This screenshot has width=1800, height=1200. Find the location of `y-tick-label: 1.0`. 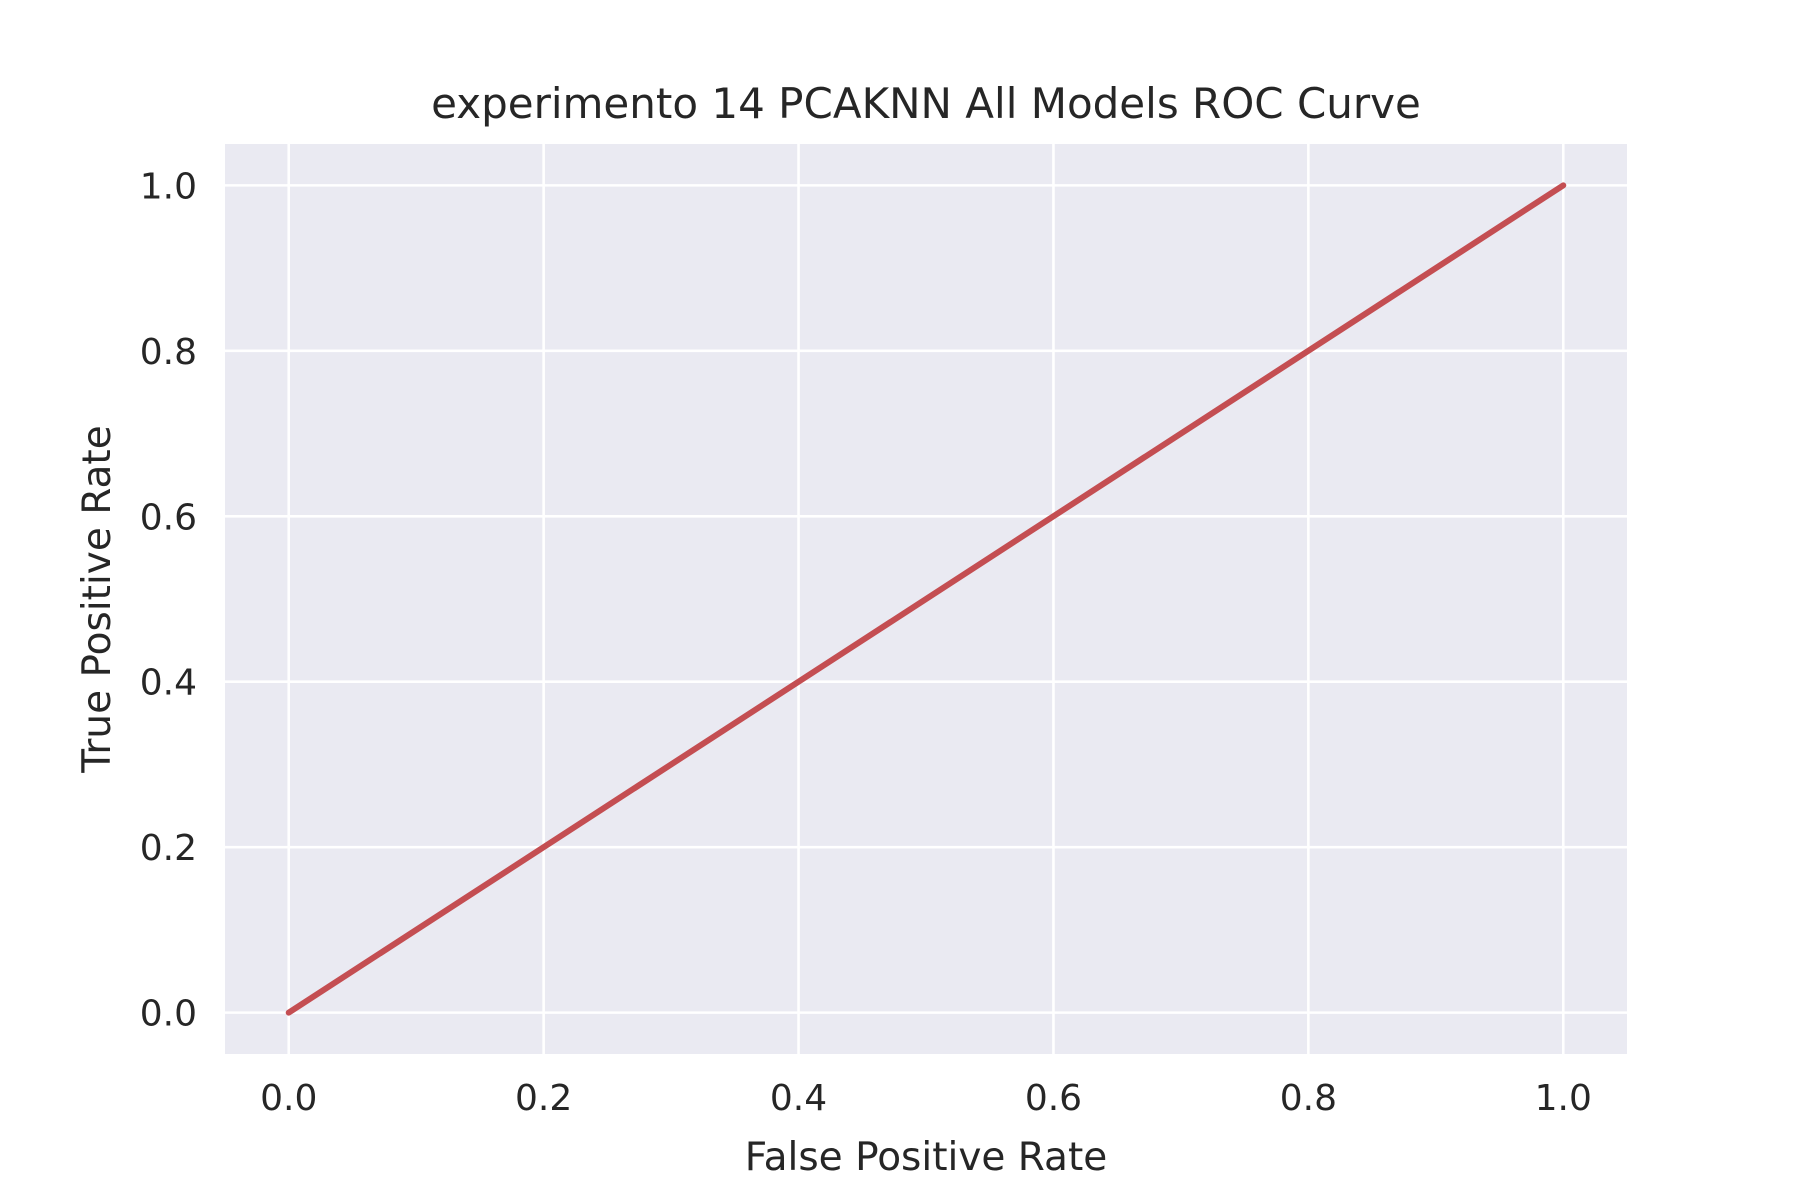

y-tick-label: 1.0 is located at coordinates (168, 186).